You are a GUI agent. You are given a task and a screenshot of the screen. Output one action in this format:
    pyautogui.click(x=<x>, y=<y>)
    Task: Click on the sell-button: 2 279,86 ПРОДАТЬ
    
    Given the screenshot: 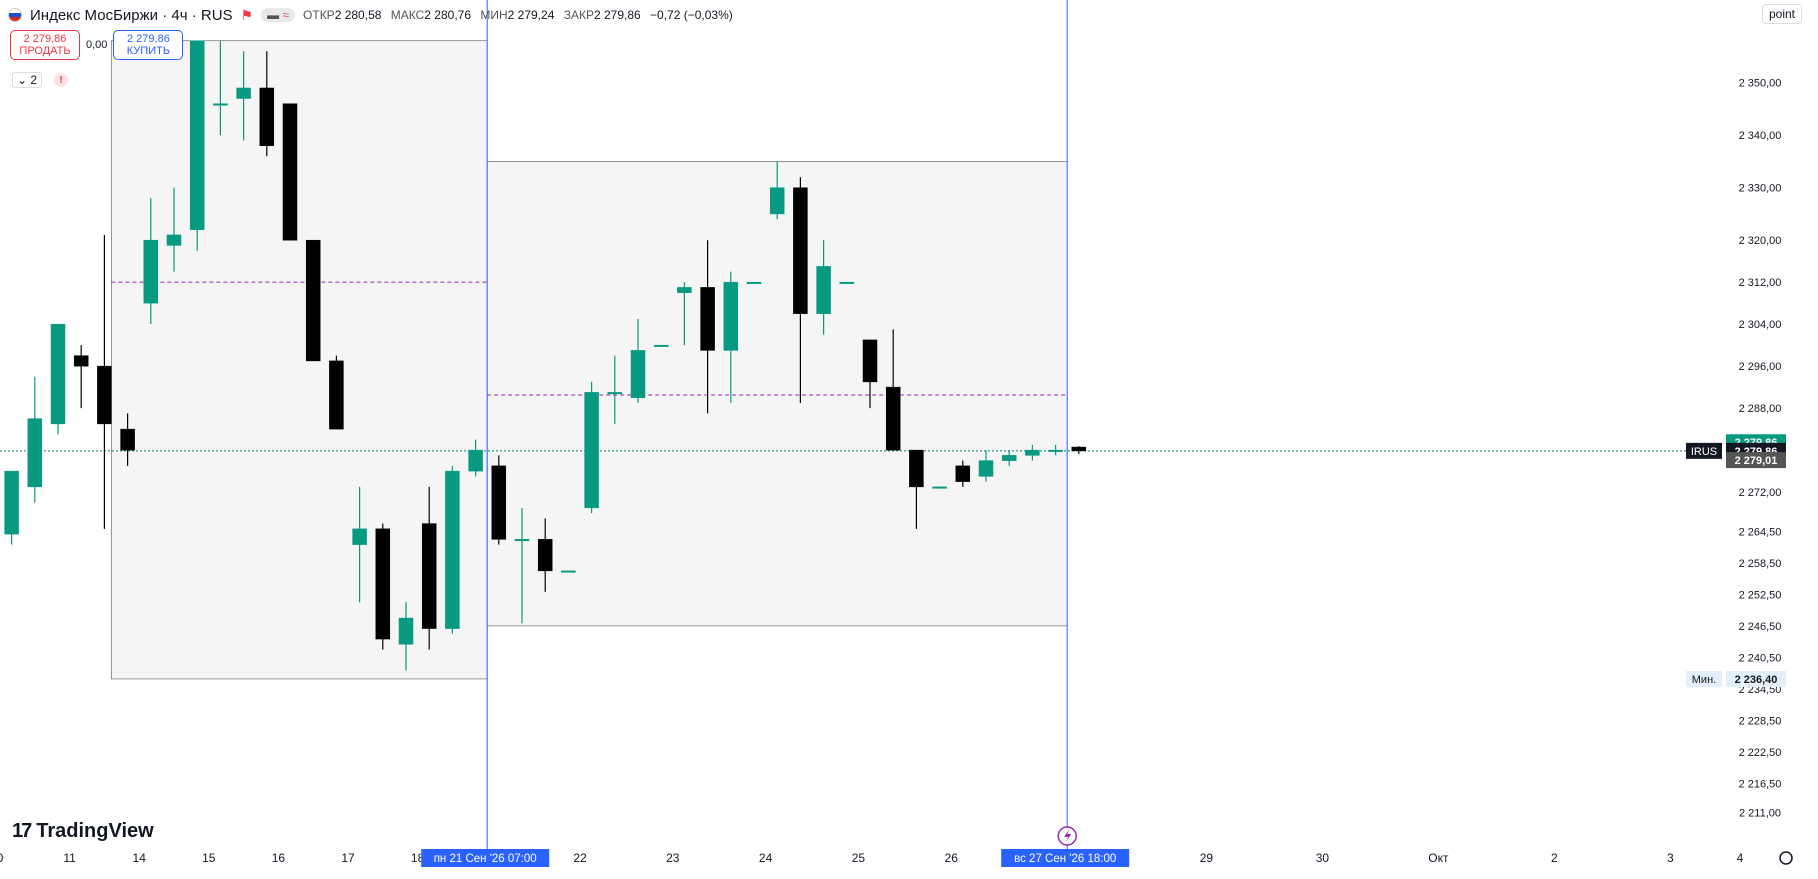 What is the action you would take?
    pyautogui.click(x=45, y=45)
    